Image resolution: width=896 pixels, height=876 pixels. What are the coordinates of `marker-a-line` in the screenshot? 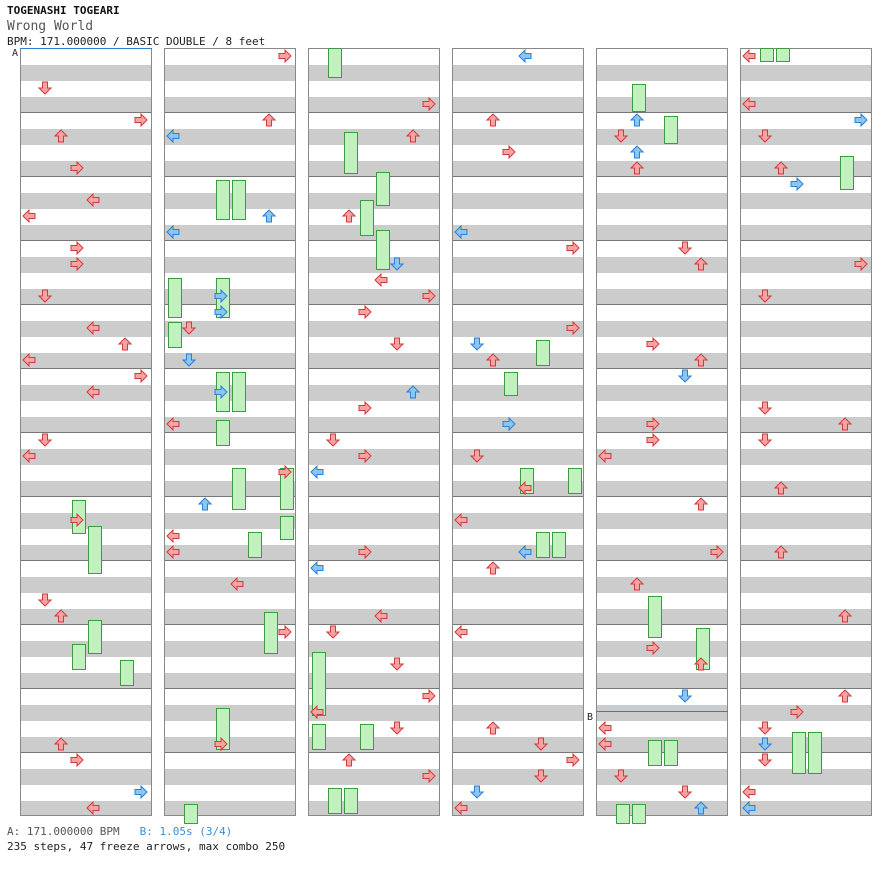 It's located at (86, 48).